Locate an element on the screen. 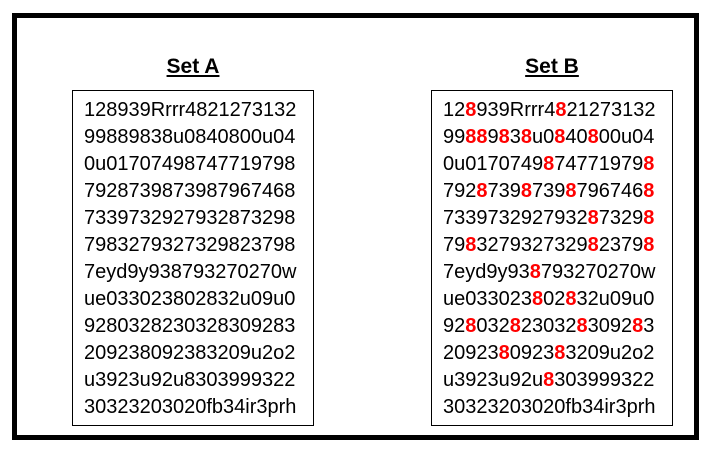 This screenshot has height=453, width=717. set-a-title: Set A is located at coordinates (193, 66).